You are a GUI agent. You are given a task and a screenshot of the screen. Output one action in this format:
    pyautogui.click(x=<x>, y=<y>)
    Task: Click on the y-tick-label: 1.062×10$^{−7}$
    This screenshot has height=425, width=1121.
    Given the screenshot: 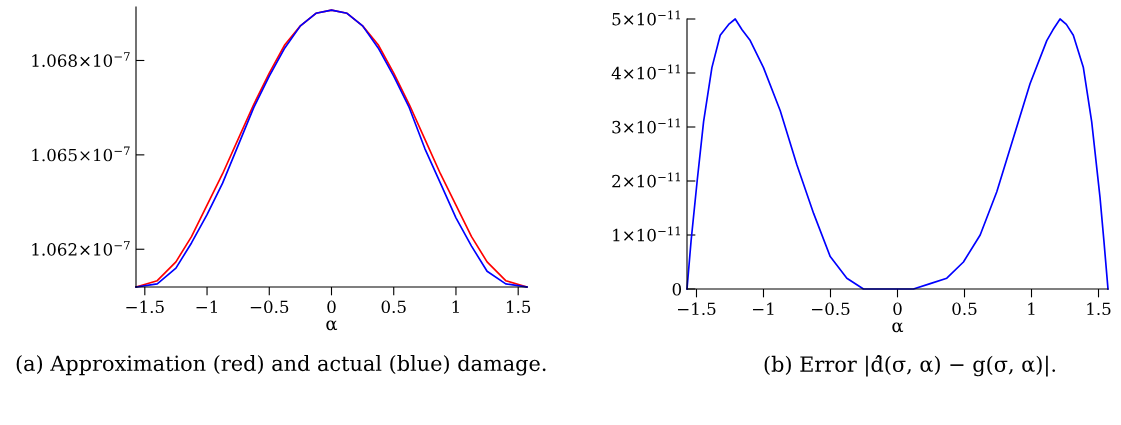 What is the action you would take?
    pyautogui.click(x=81, y=248)
    